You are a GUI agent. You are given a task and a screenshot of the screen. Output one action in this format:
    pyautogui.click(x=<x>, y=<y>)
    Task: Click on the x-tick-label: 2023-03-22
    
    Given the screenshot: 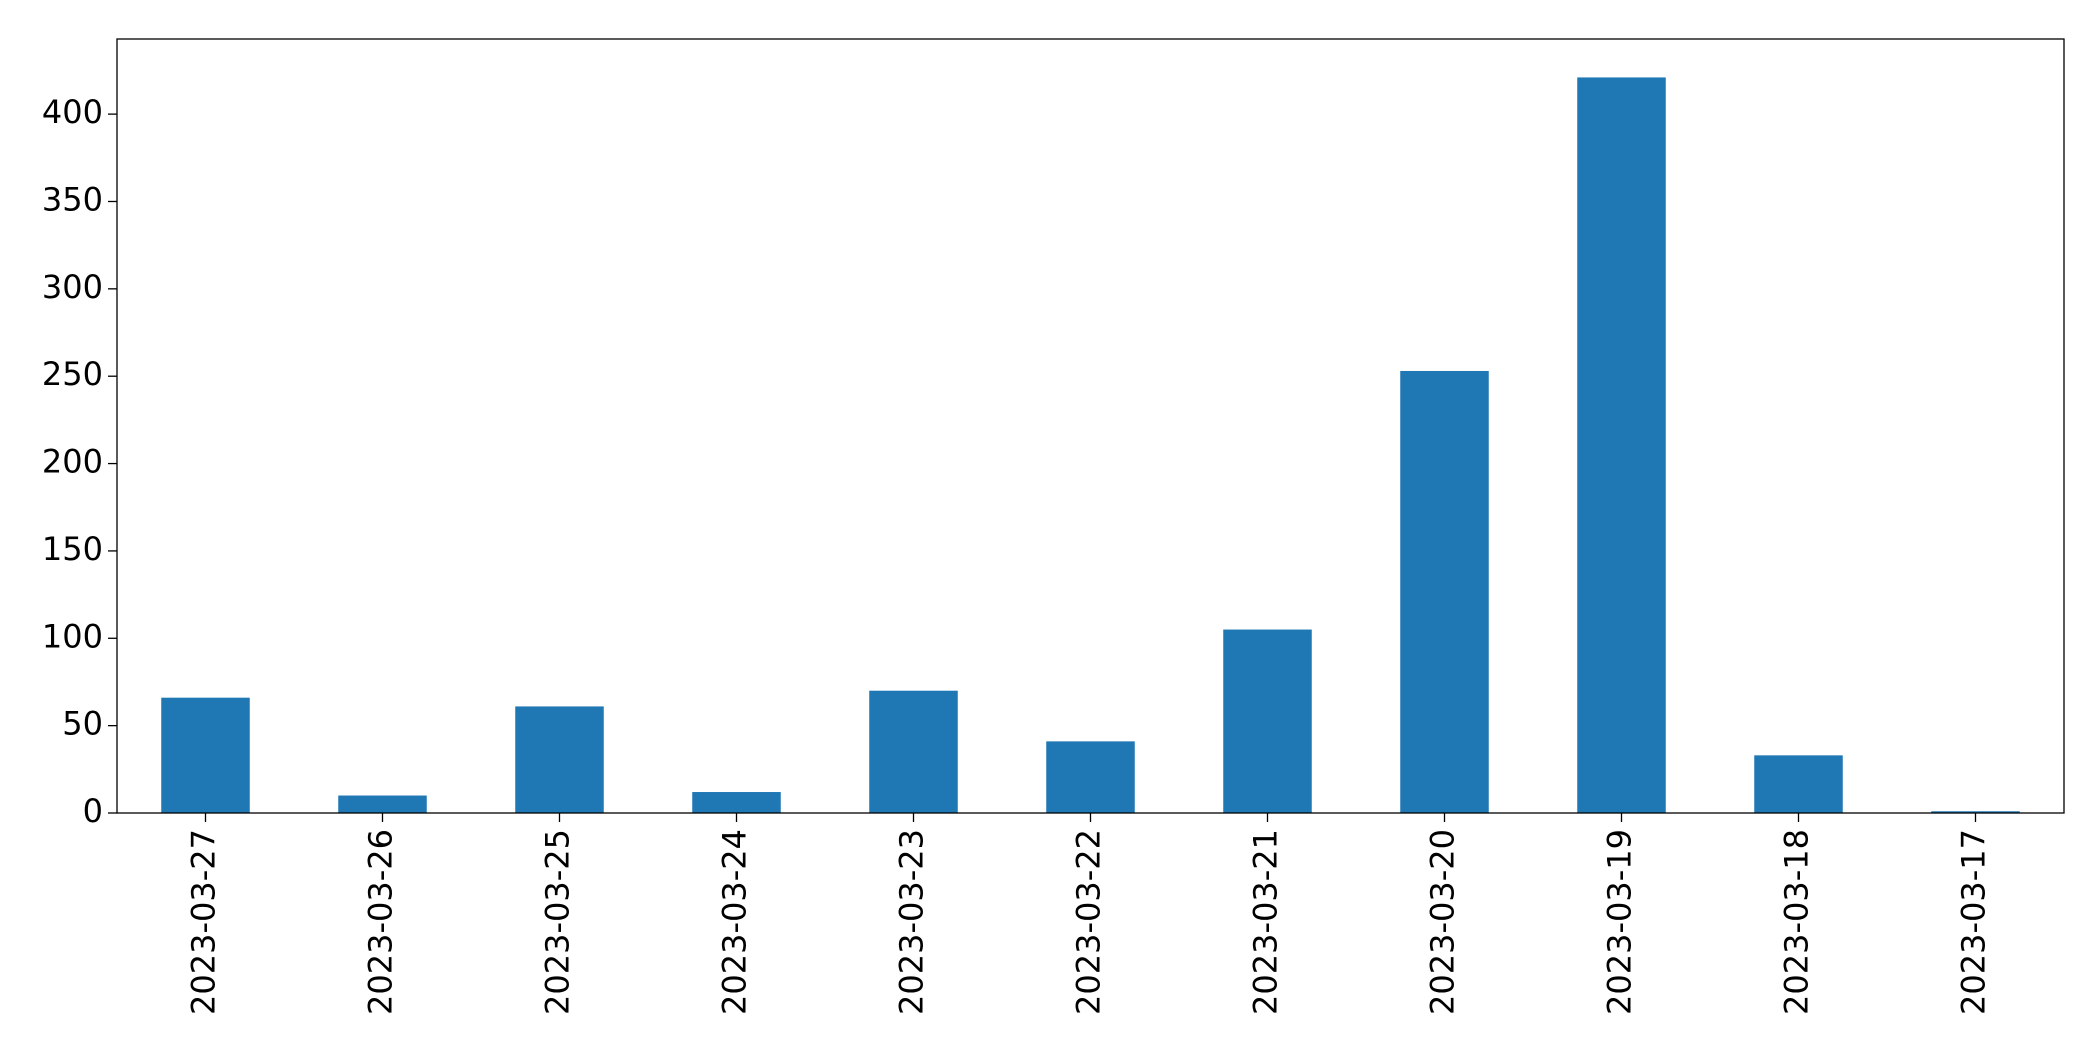 What is the action you would take?
    pyautogui.click(x=1089, y=922)
    